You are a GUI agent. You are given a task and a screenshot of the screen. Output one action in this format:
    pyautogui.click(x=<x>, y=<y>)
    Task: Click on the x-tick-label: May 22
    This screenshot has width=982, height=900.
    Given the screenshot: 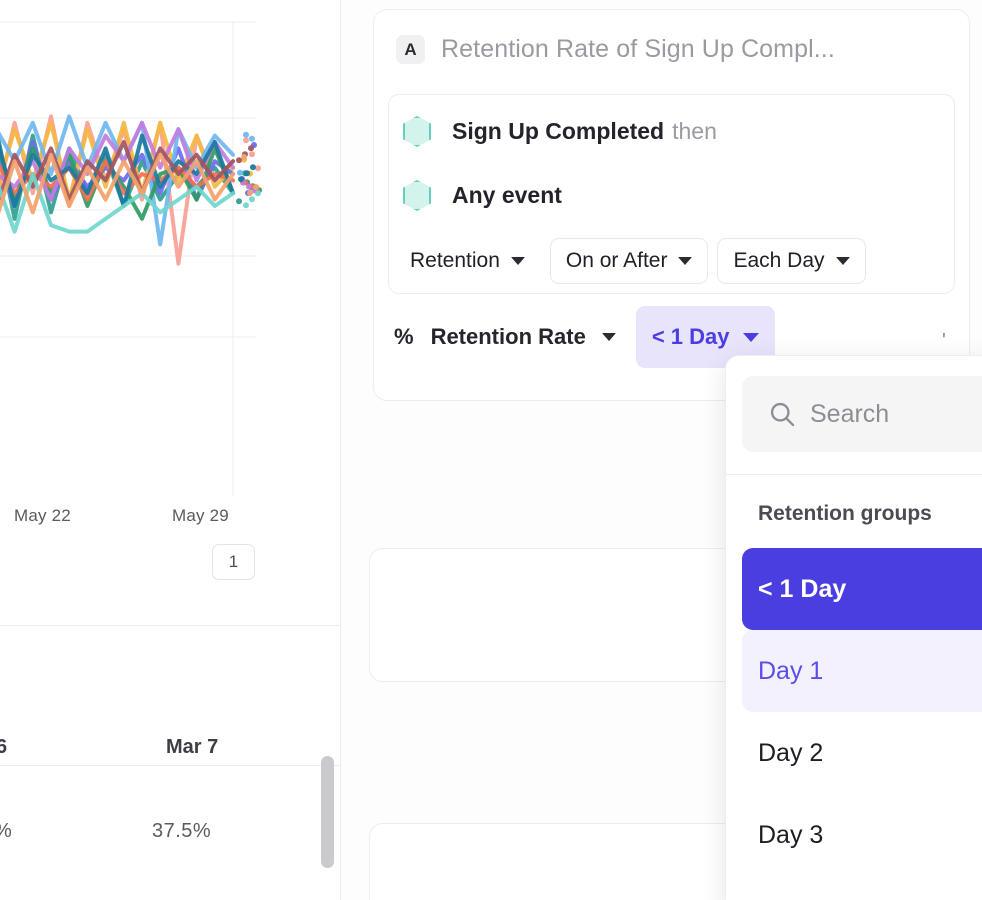 What is the action you would take?
    pyautogui.click(x=42, y=515)
    